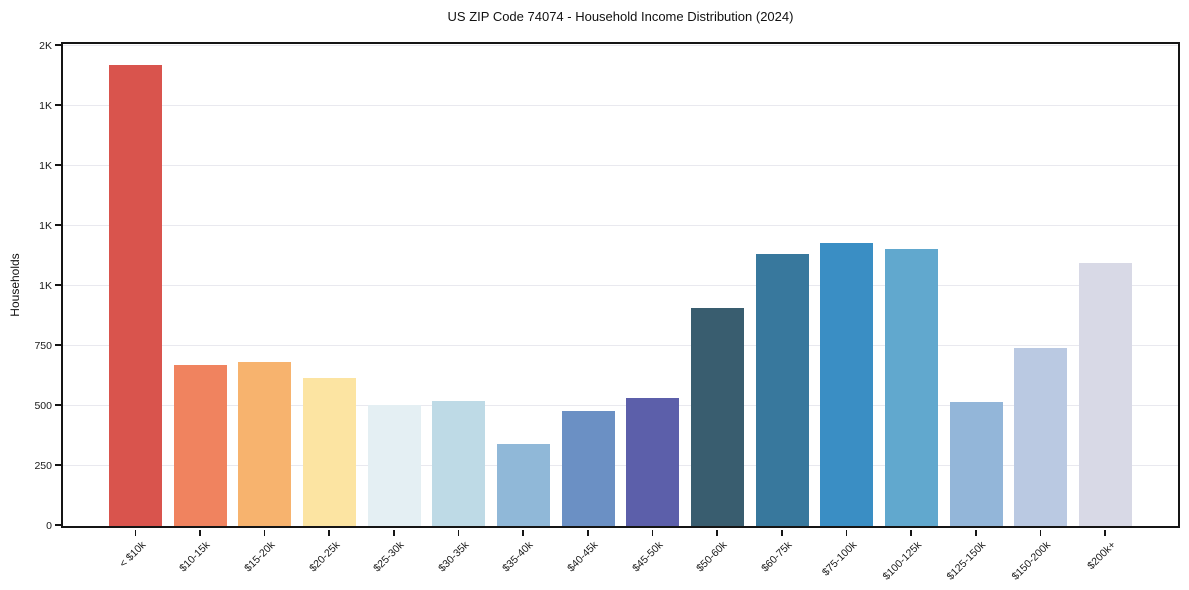 The image size is (1189, 590). Describe the element at coordinates (911, 387) in the screenshot. I see `bar-100-125k` at that location.